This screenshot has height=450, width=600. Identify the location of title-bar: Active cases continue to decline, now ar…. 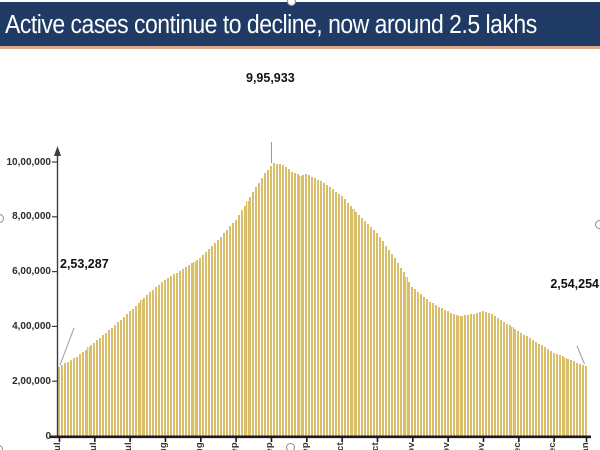
(300, 25).